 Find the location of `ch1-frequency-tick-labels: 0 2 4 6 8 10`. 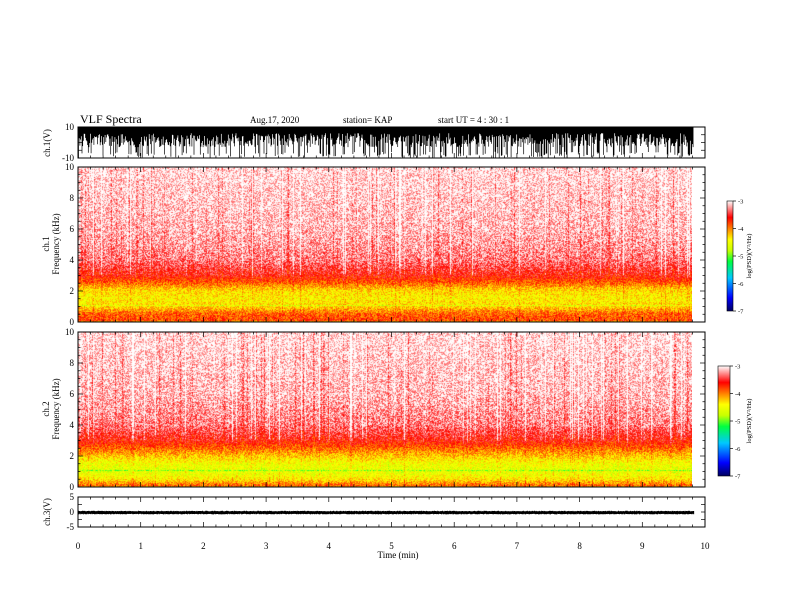

ch1-frequency-tick-labels: 0 2 4 6 8 10 is located at coordinates (70, 244).